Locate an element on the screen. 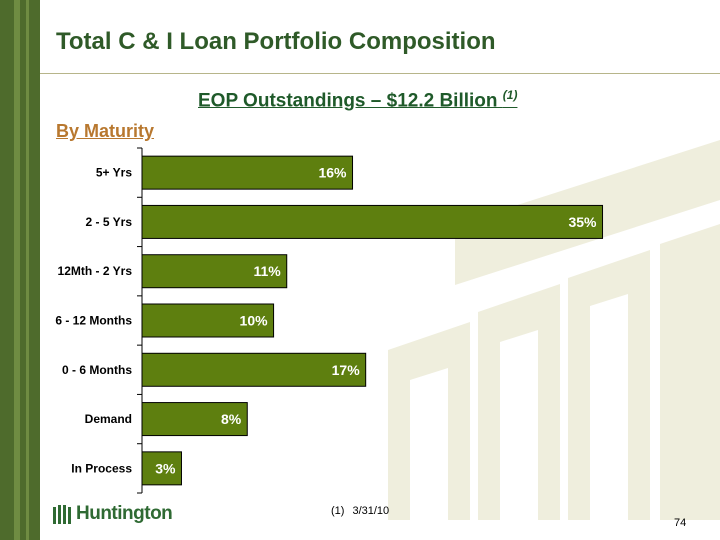 This screenshot has height=540, width=720. page-number: 74 is located at coordinates (680, 523).